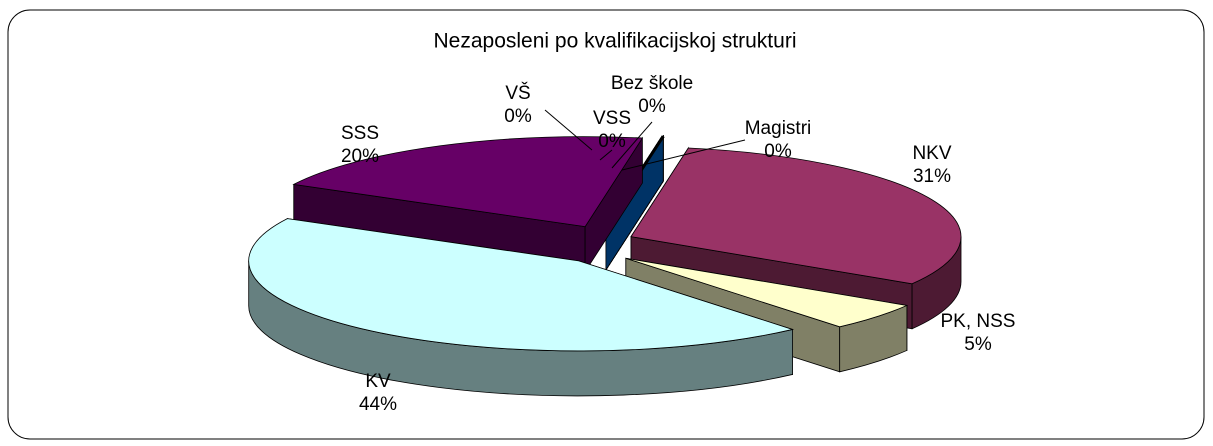  Describe the element at coordinates (652, 83) in the screenshot. I see `slice-category-label: Bez škole` at that location.